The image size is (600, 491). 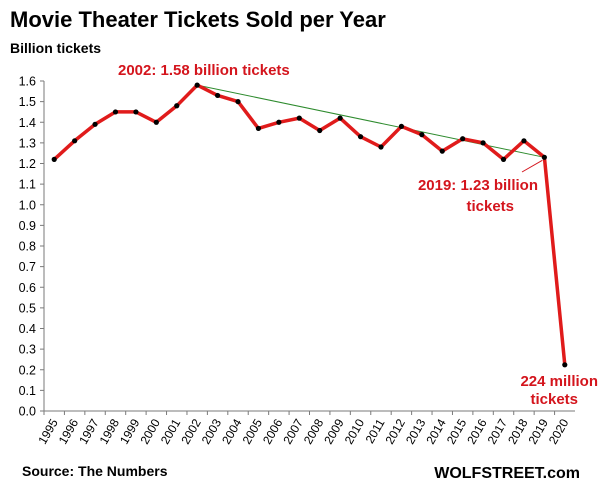 What do you see at coordinates (27, 123) in the screenshot?
I see `y-tick-label: 1.4` at bounding box center [27, 123].